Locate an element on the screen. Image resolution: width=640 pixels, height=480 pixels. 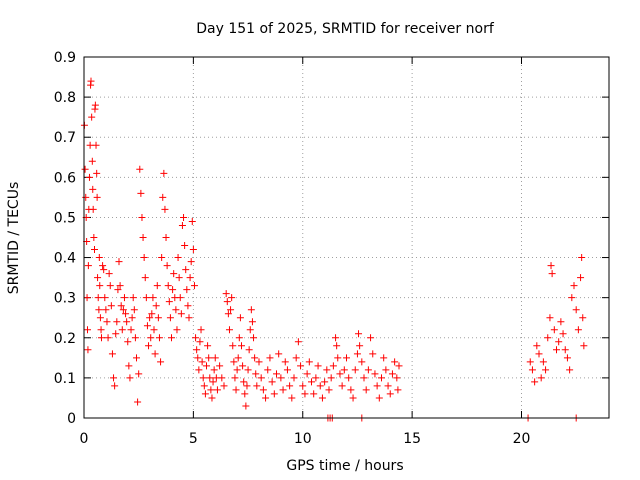
y-tick-labels: 0 0.1 0.2 0.3 0.4 0.5 0.6 0.7 0.8 0.9 is located at coordinates (65, 238).